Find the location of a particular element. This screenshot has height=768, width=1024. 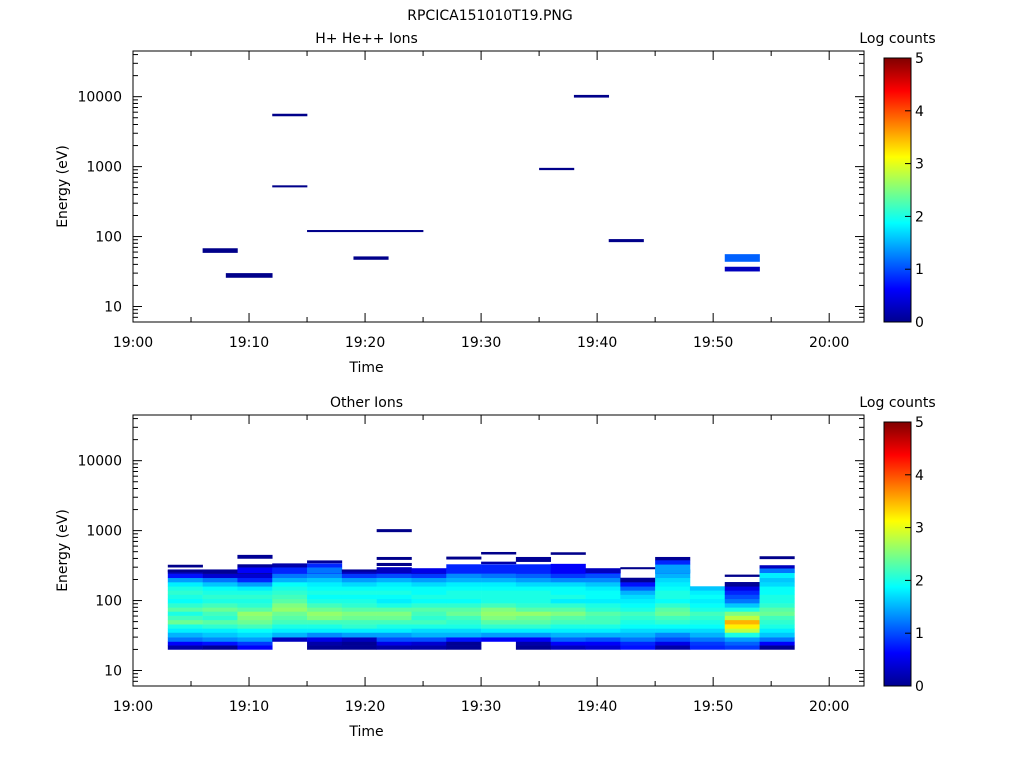

x-axis-label: Time is located at coordinates (365, 732).